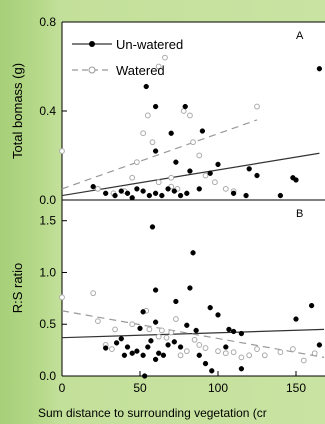  I want to click on x-tick-label: 50, so click(140, 388).